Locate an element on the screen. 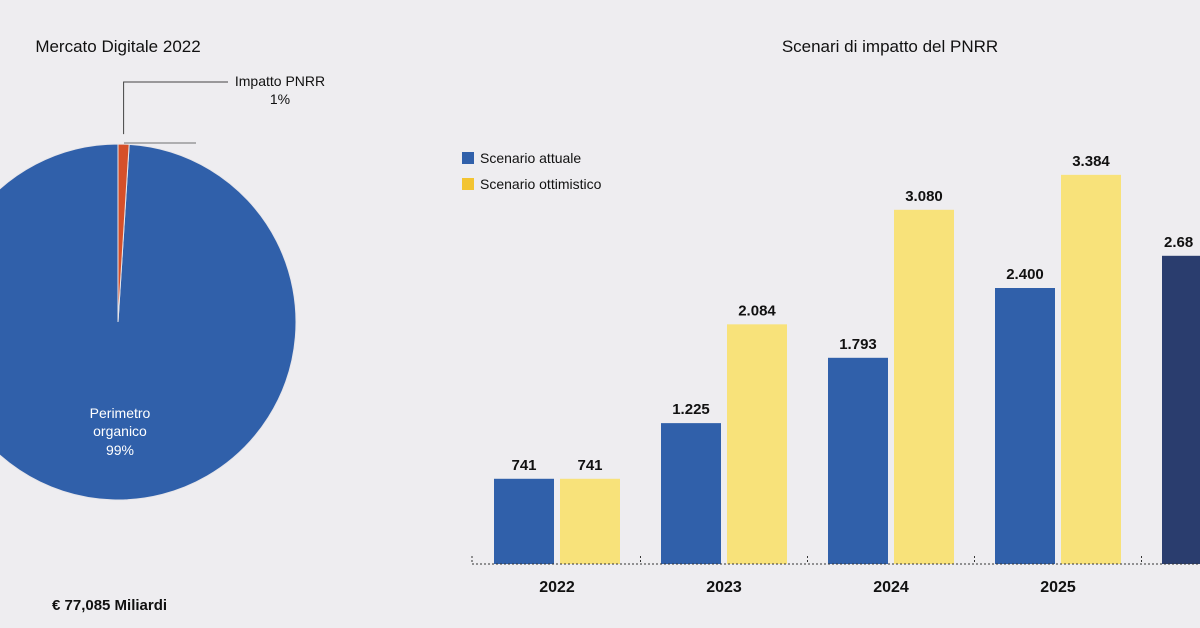 The height and width of the screenshot is (628, 1200). bar-2022-ottimistico is located at coordinates (590, 521).